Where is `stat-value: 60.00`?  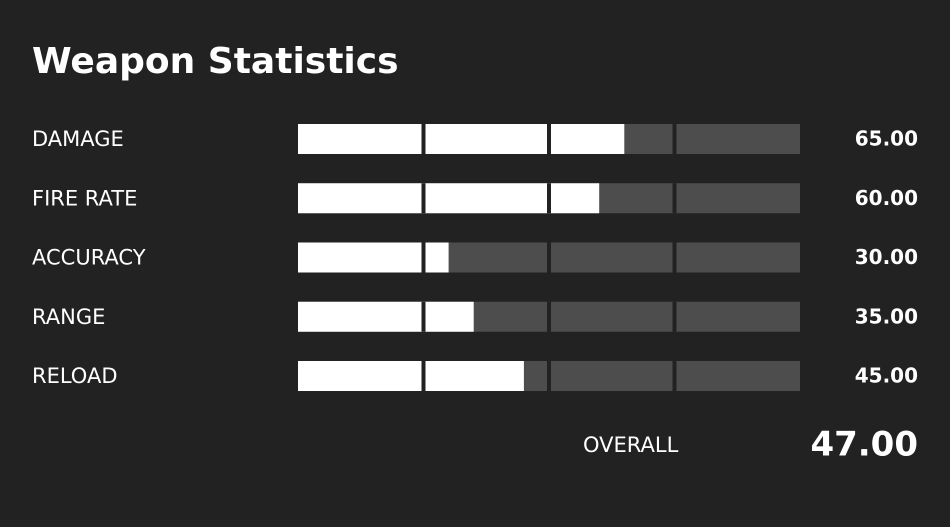
stat-value: 60.00 is located at coordinates (886, 198).